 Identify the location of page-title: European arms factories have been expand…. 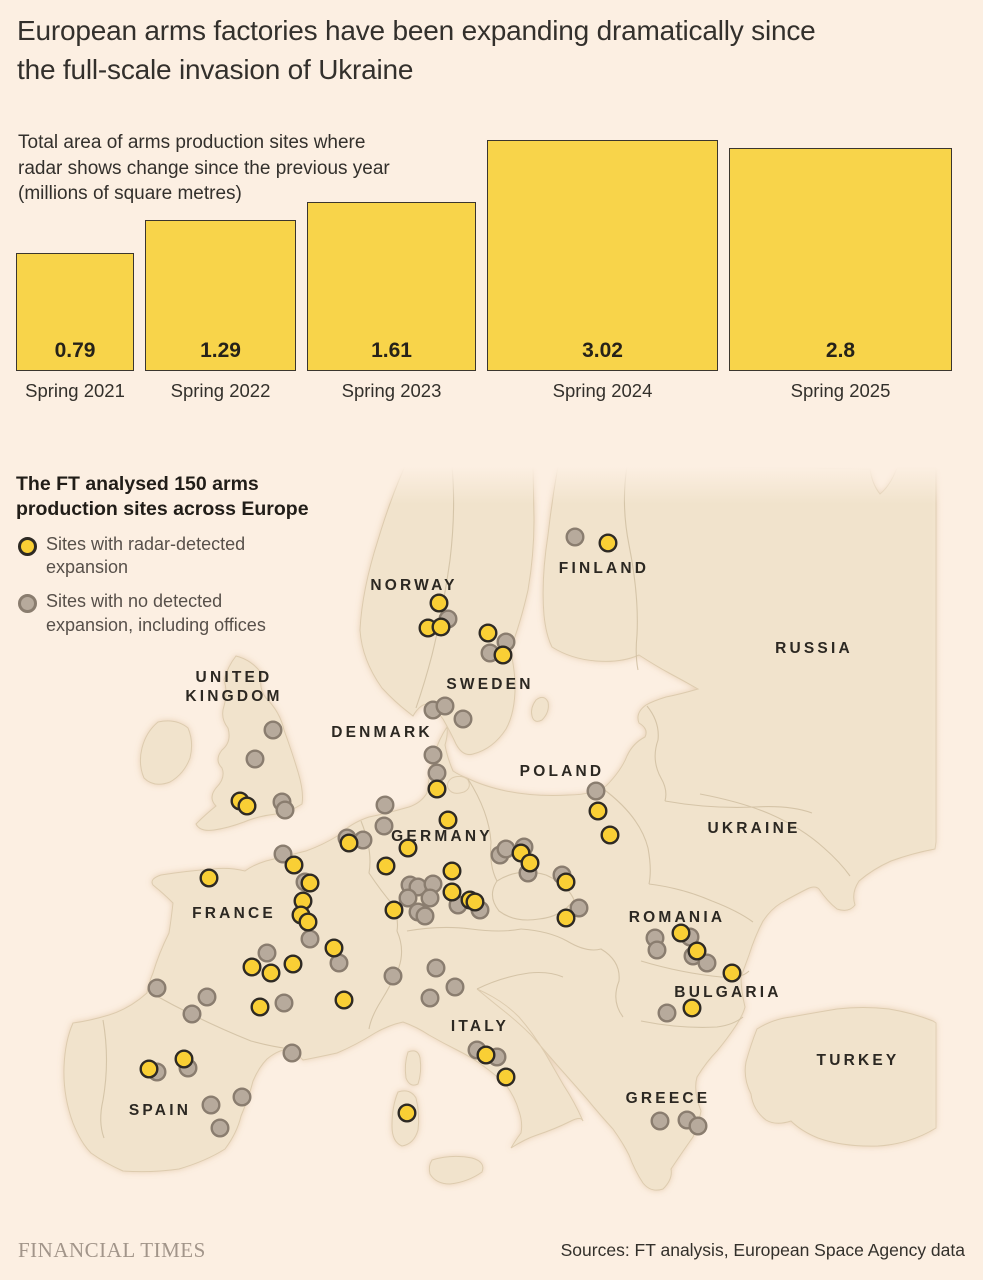
(416, 50).